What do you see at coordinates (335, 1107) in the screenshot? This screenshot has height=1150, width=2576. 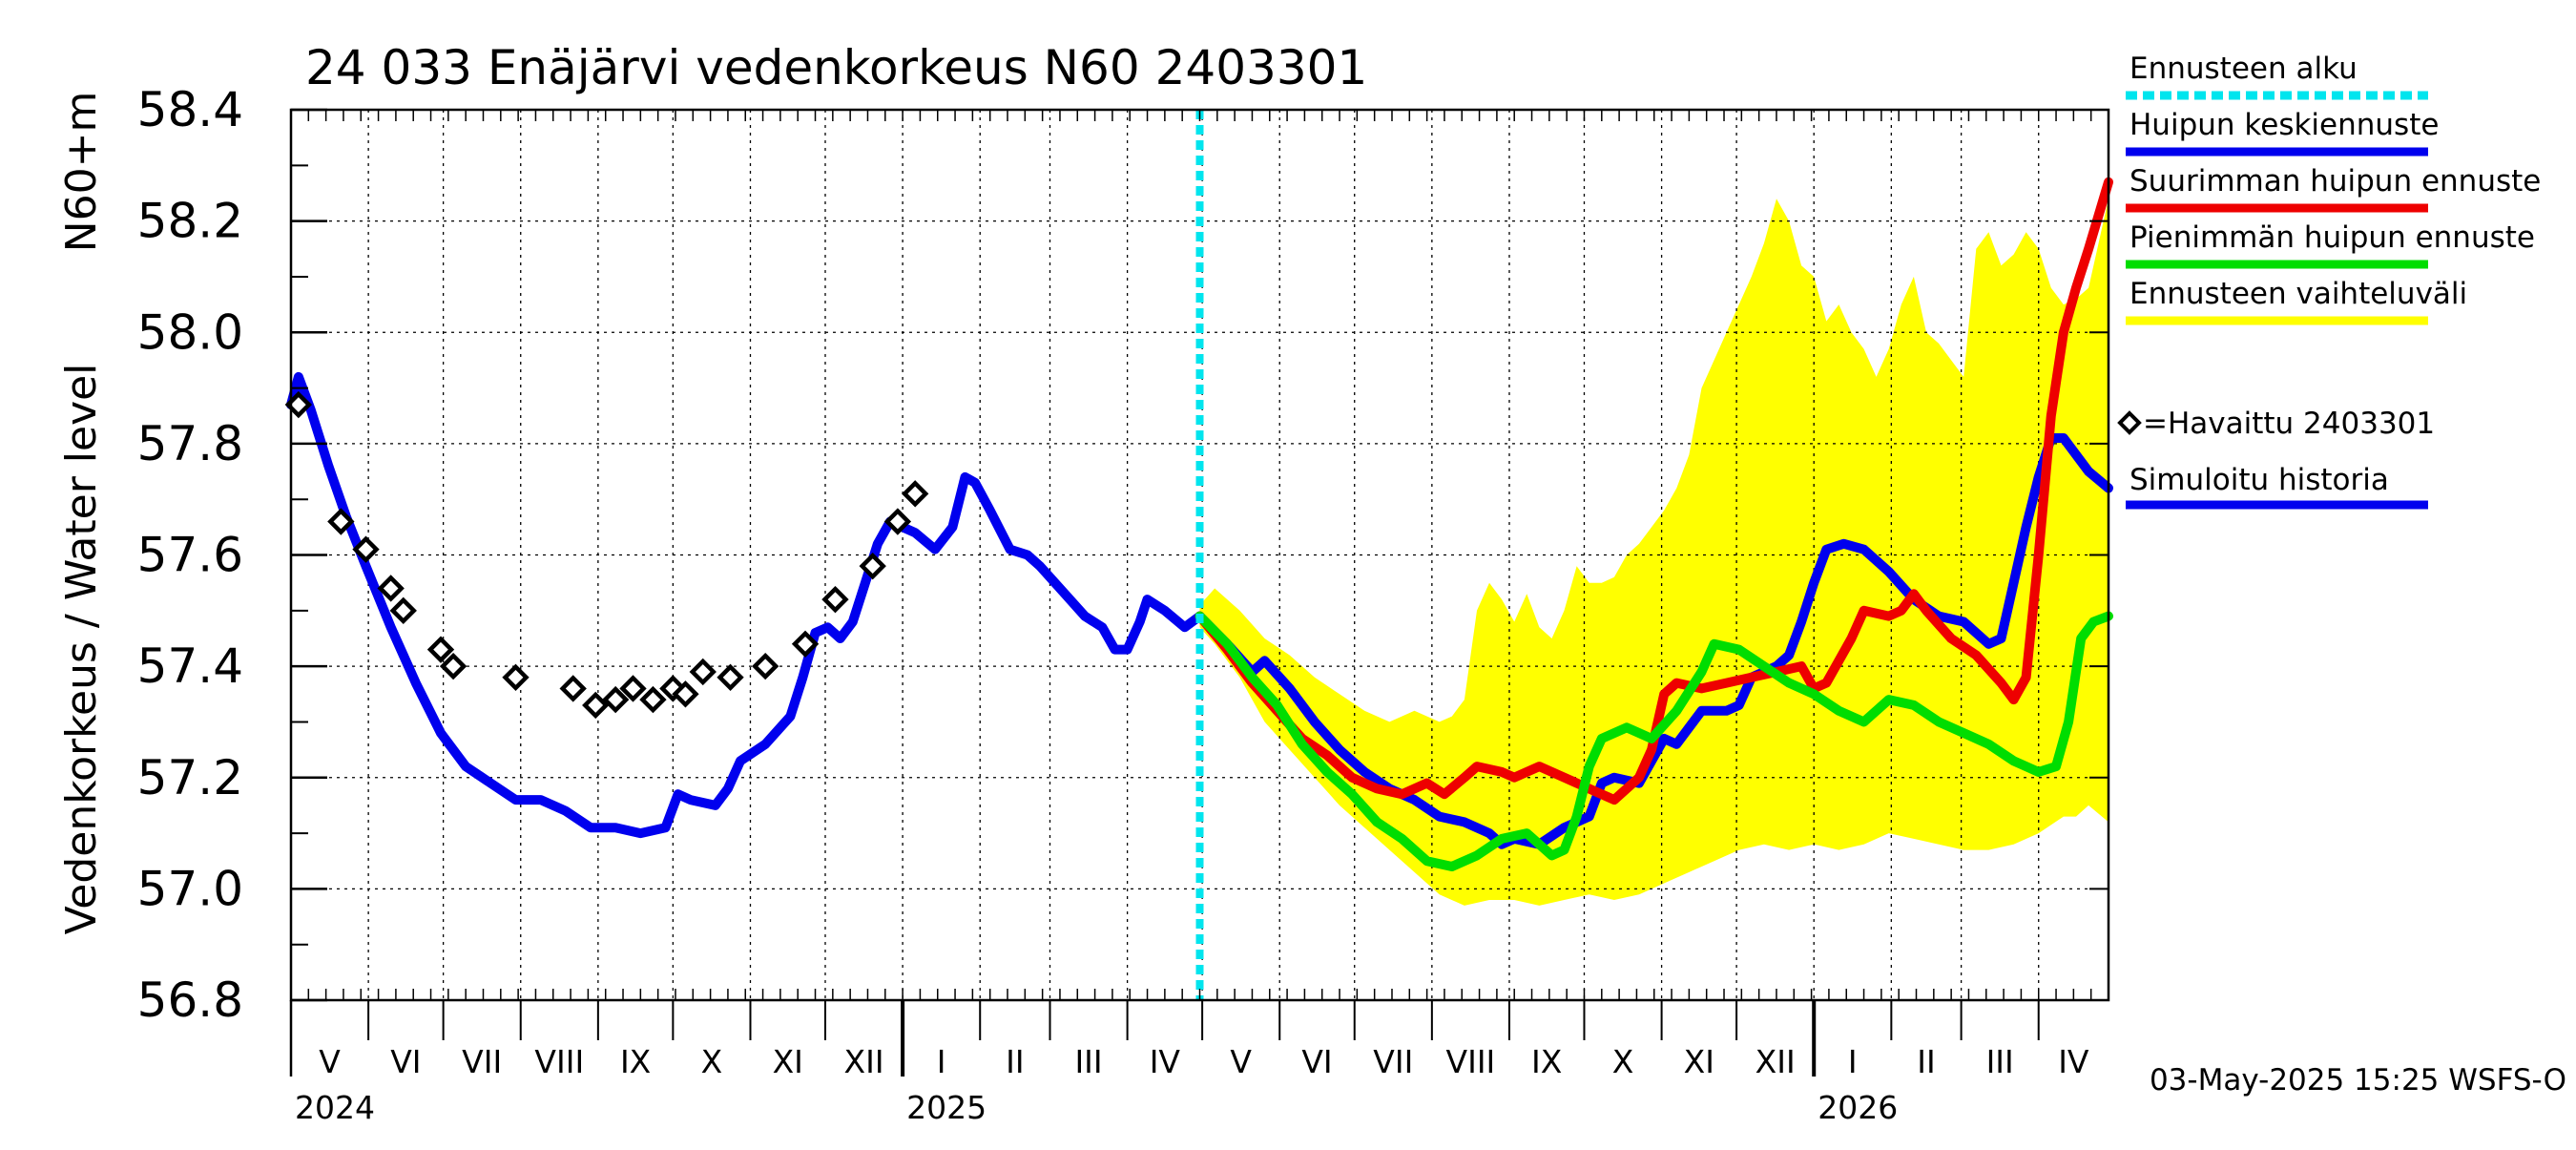 I see `year-label: 2024` at bounding box center [335, 1107].